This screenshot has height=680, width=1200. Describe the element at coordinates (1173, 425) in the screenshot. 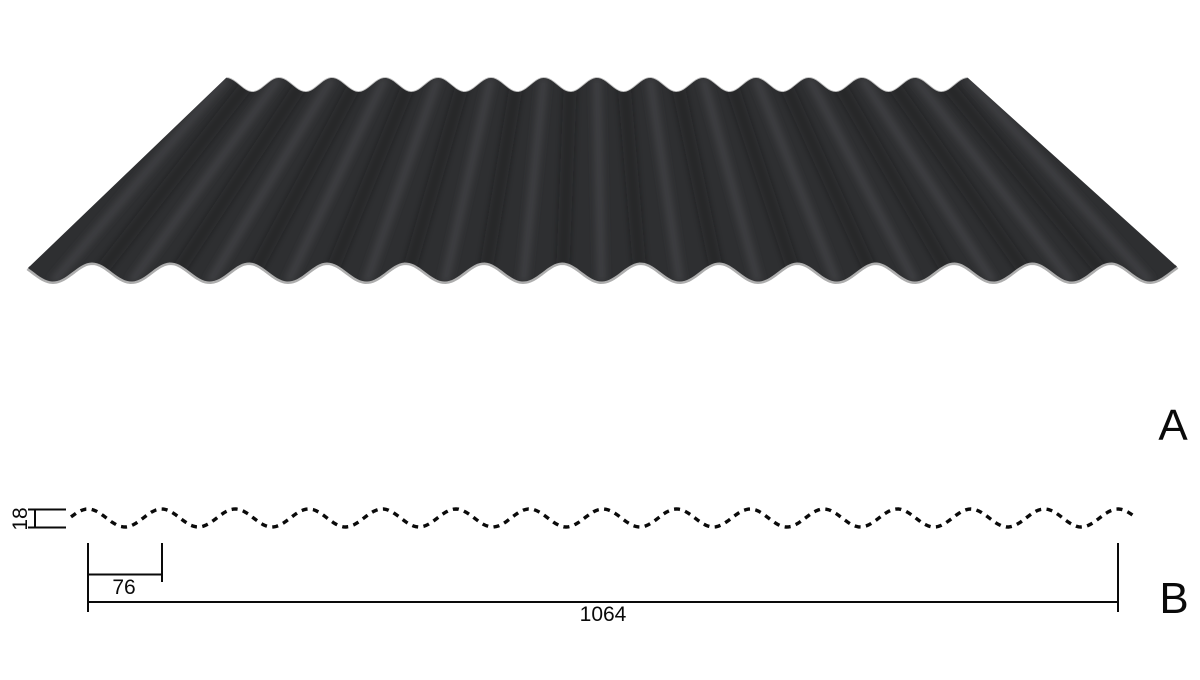

I see `view-label-a: A` at that location.